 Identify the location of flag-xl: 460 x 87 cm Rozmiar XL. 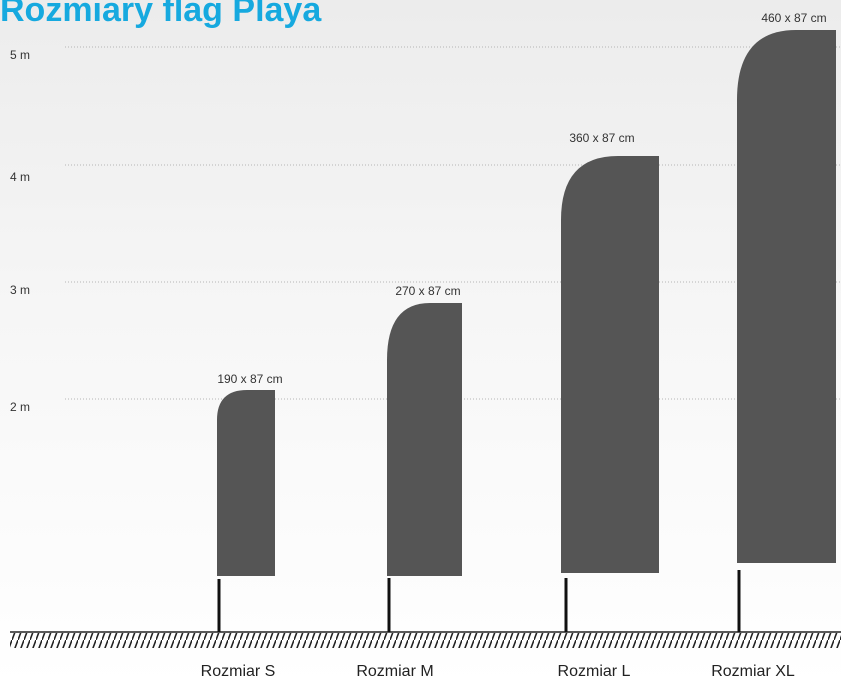
(773, 345).